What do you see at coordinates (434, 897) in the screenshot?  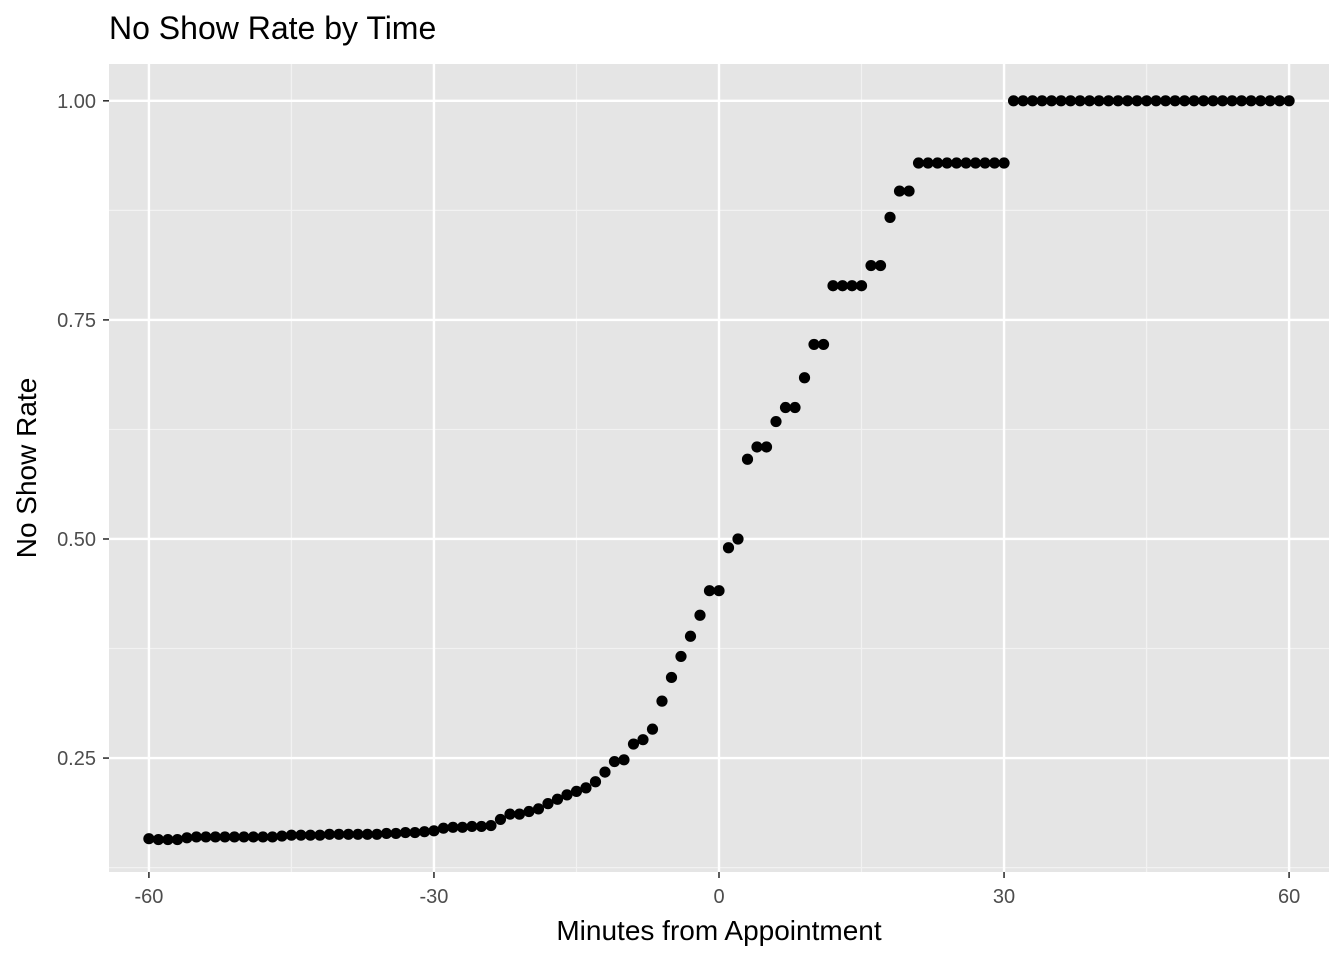 I see `x-tick-label: -30` at bounding box center [434, 897].